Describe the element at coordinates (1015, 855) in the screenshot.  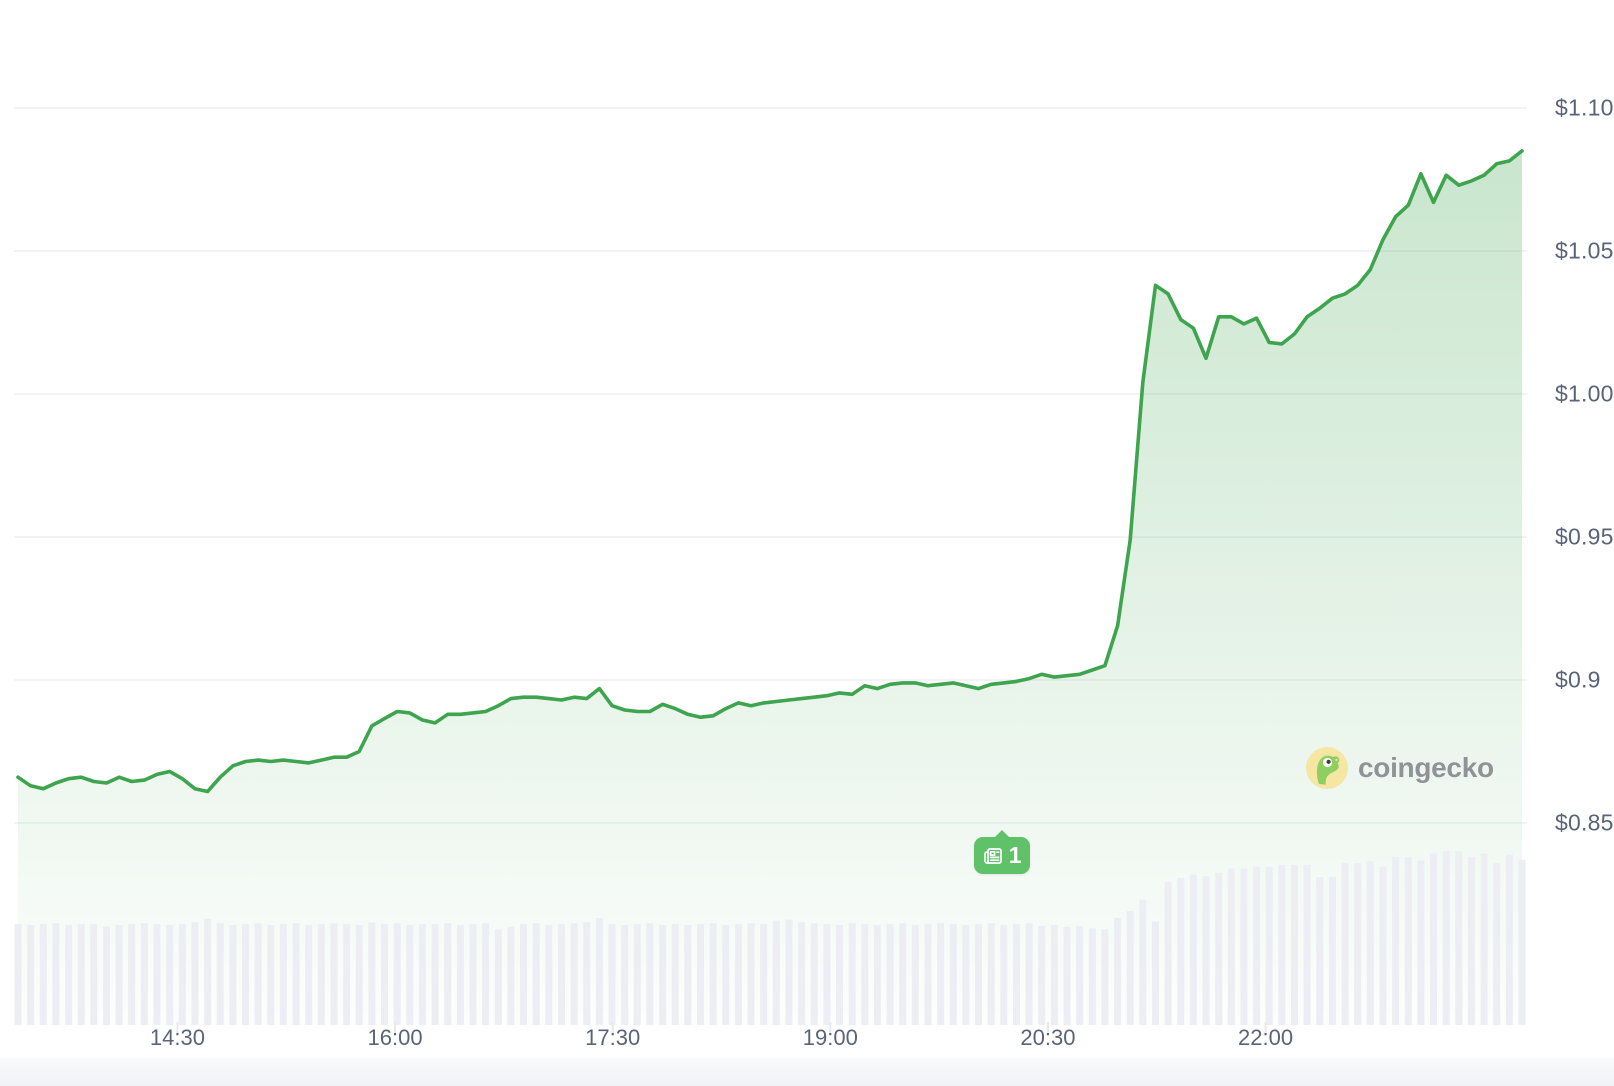
I see `news-count: 1` at that location.